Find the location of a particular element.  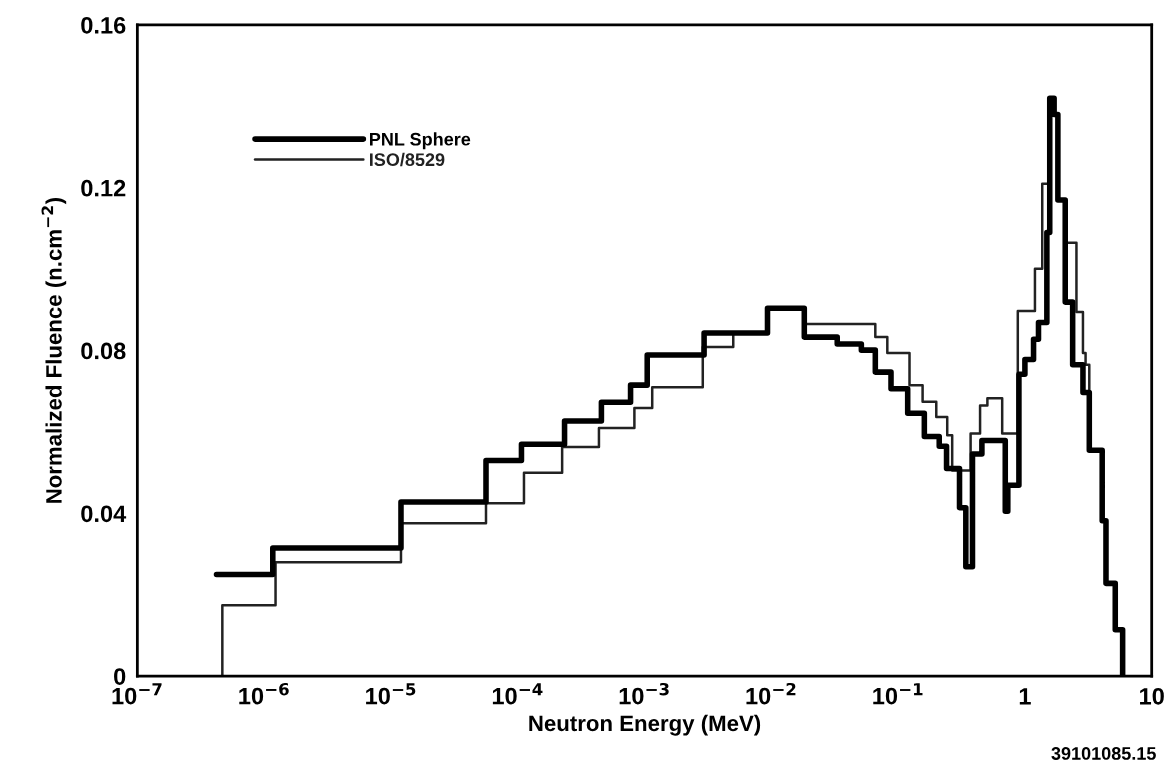

x-tick-label: 10$^{−3}$ is located at coordinates (644, 693).